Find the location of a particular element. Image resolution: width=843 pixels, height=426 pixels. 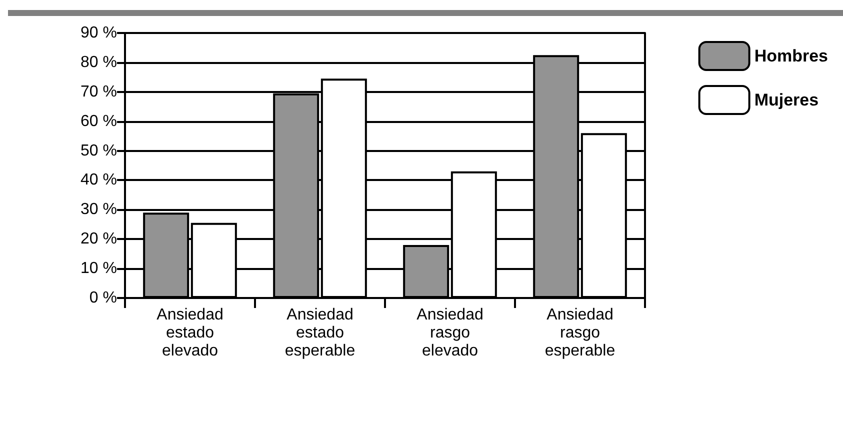

x-tick-label: Ansiedad rasgo elevado is located at coordinates (450, 333).